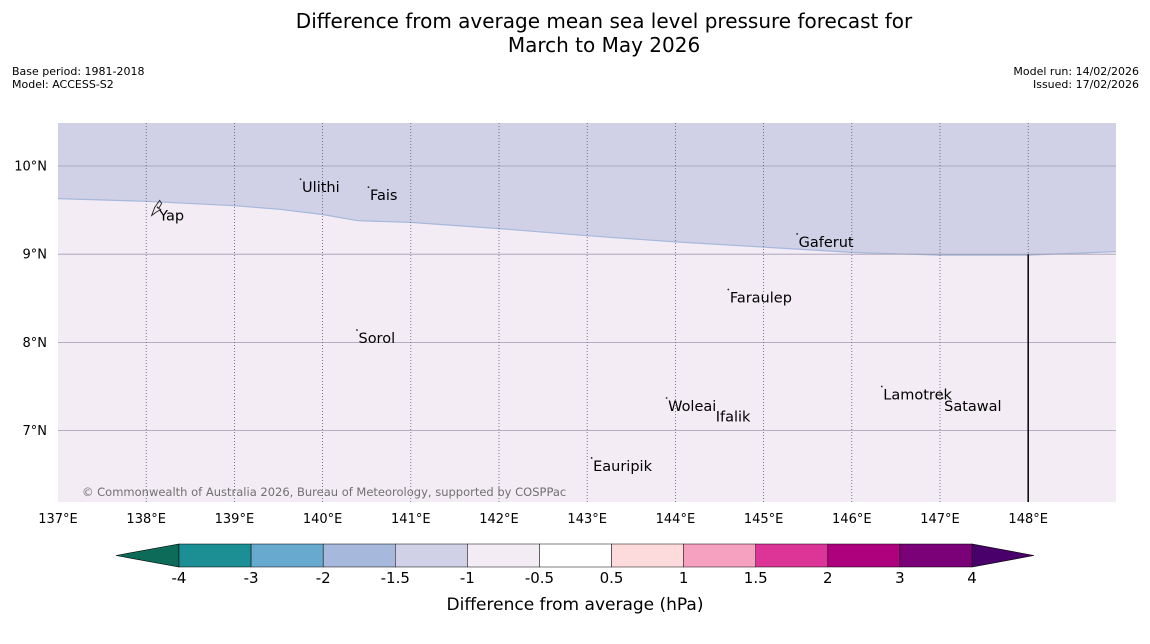 The image size is (1150, 644). What do you see at coordinates (733, 418) in the screenshot?
I see `place-label: Ifalik` at bounding box center [733, 418].